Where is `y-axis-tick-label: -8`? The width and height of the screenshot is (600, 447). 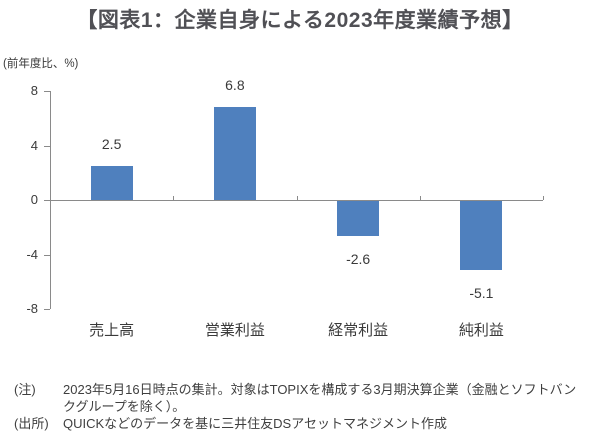
y-axis-tick-label: -8 is located at coordinates (32, 308).